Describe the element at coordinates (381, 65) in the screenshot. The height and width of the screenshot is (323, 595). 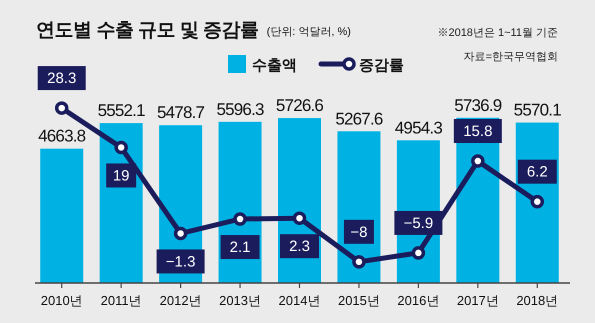
I see `legend-label: 증감률` at that location.